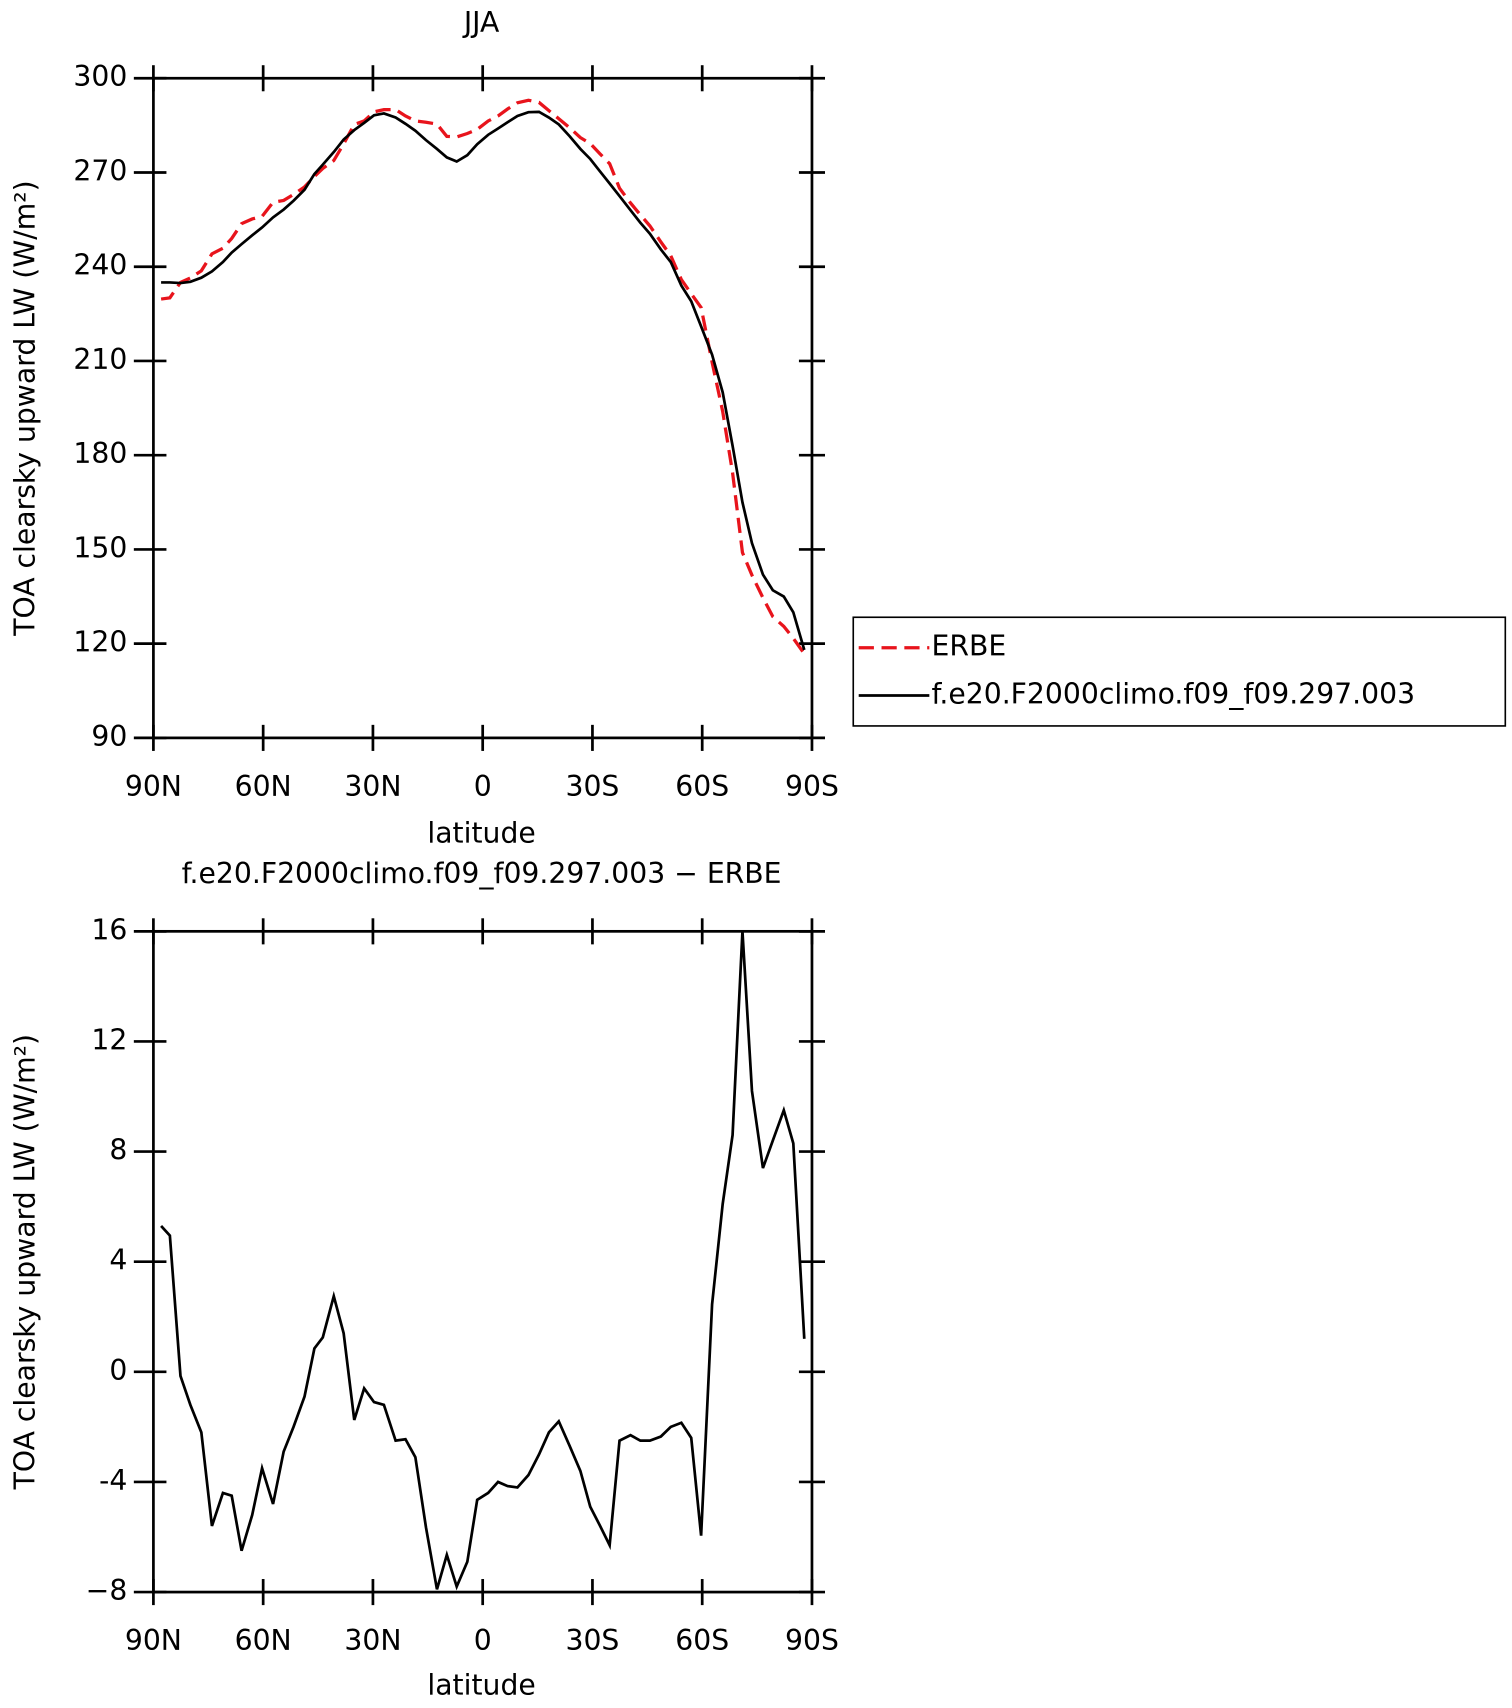 This screenshot has width=1512, height=1708. What do you see at coordinates (481, 22) in the screenshot?
I see `chart-title: JJA` at bounding box center [481, 22].